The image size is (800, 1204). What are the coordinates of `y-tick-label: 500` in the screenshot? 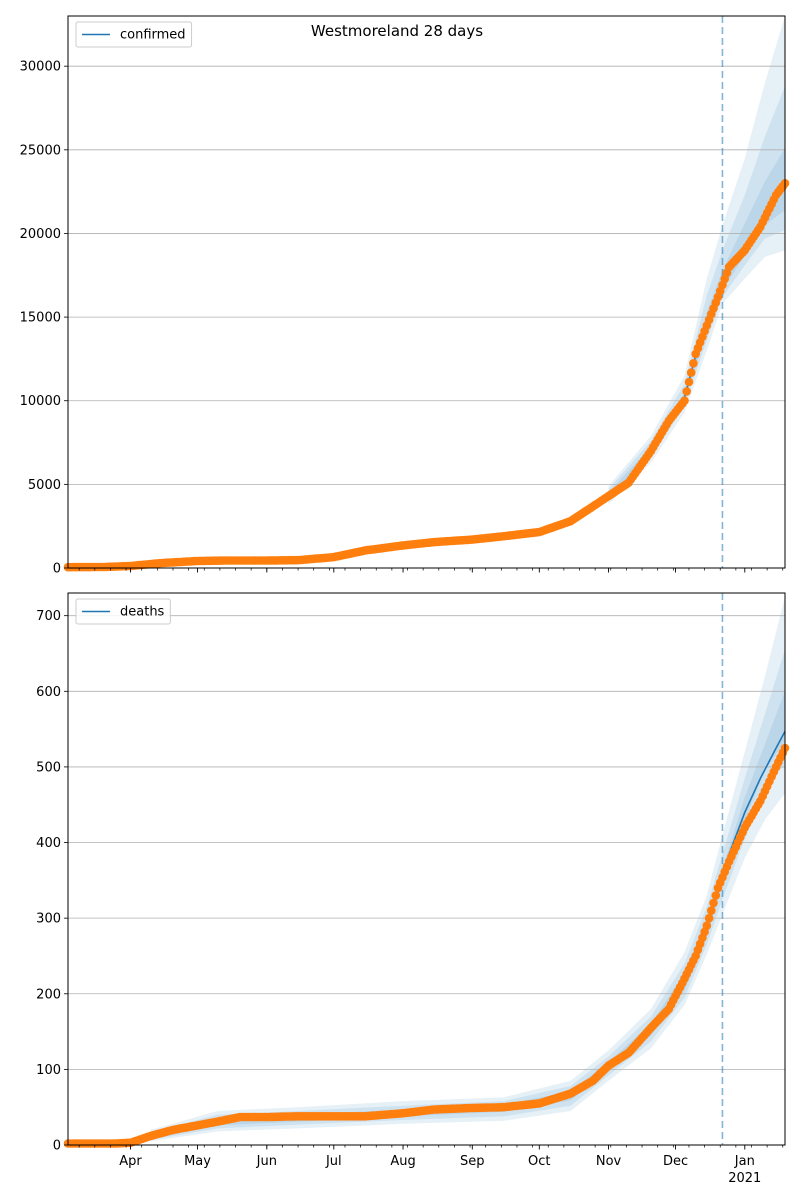 It's located at (48, 767).